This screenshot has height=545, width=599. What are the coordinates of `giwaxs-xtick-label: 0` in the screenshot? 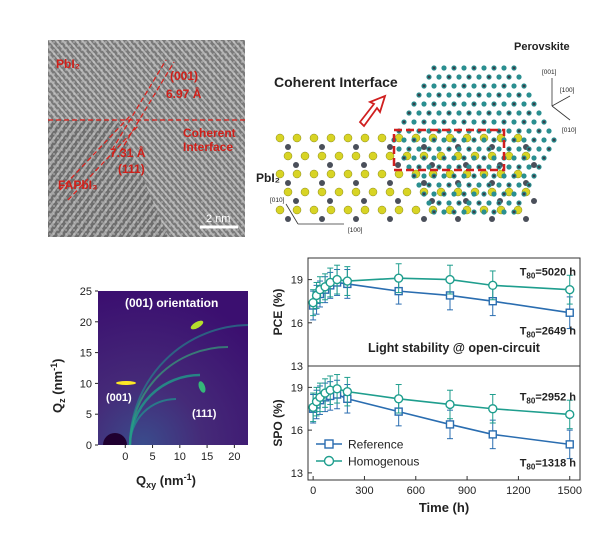 It's located at (125, 457).